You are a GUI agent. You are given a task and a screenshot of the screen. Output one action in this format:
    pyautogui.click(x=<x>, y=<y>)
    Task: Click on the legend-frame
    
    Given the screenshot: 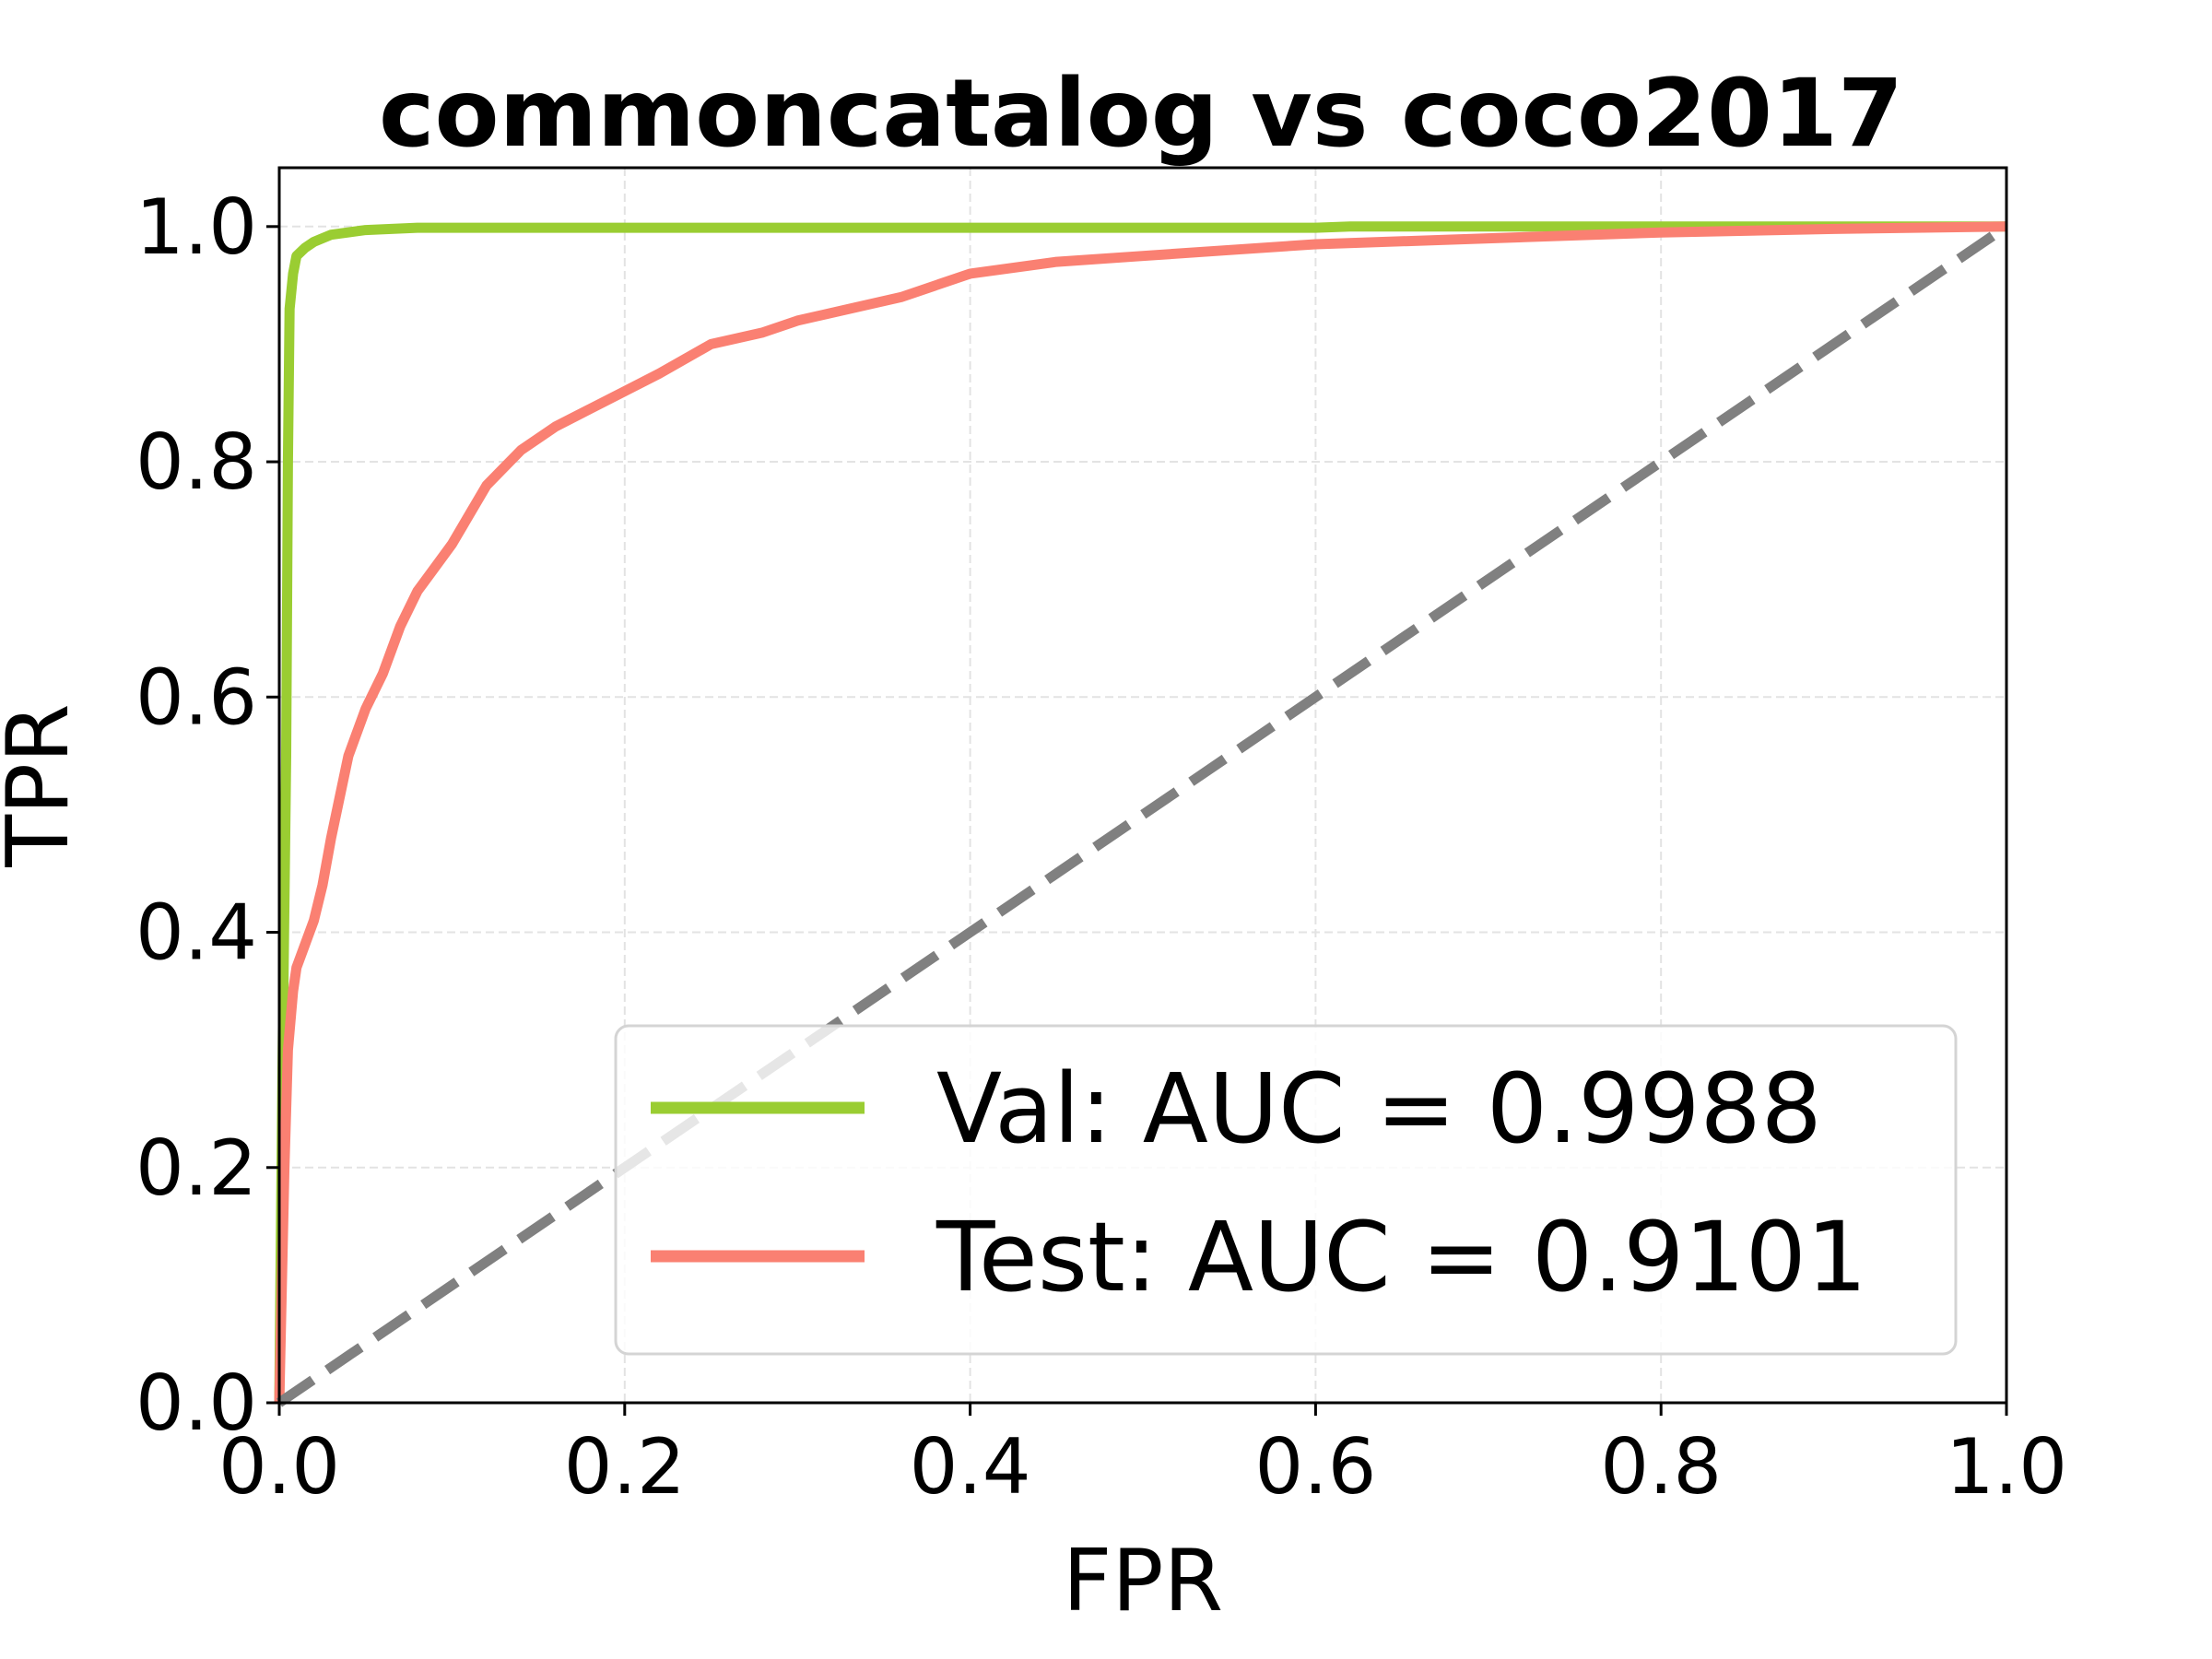 What is the action you would take?
    pyautogui.click(x=1286, y=1190)
    